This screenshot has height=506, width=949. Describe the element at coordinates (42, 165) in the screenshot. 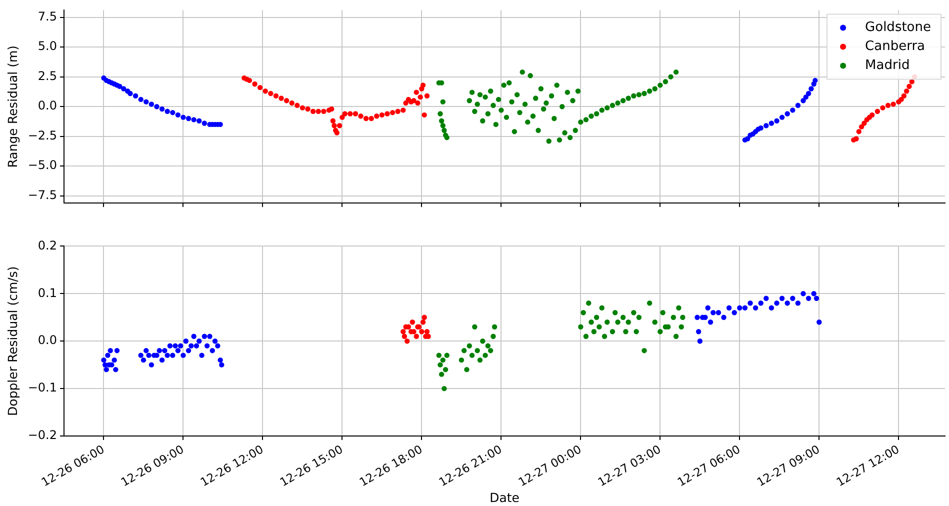

I see `y-tick-label: −5.0` at that location.